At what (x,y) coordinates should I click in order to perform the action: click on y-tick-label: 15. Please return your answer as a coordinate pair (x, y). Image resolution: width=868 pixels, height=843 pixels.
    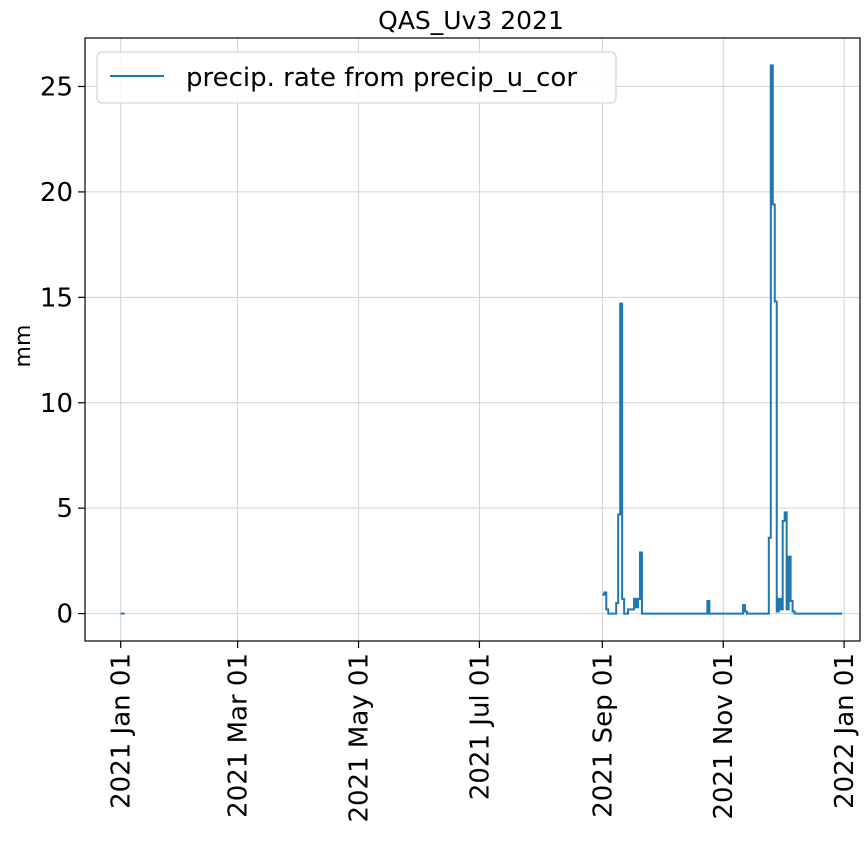
    Looking at the image, I should click on (56, 298).